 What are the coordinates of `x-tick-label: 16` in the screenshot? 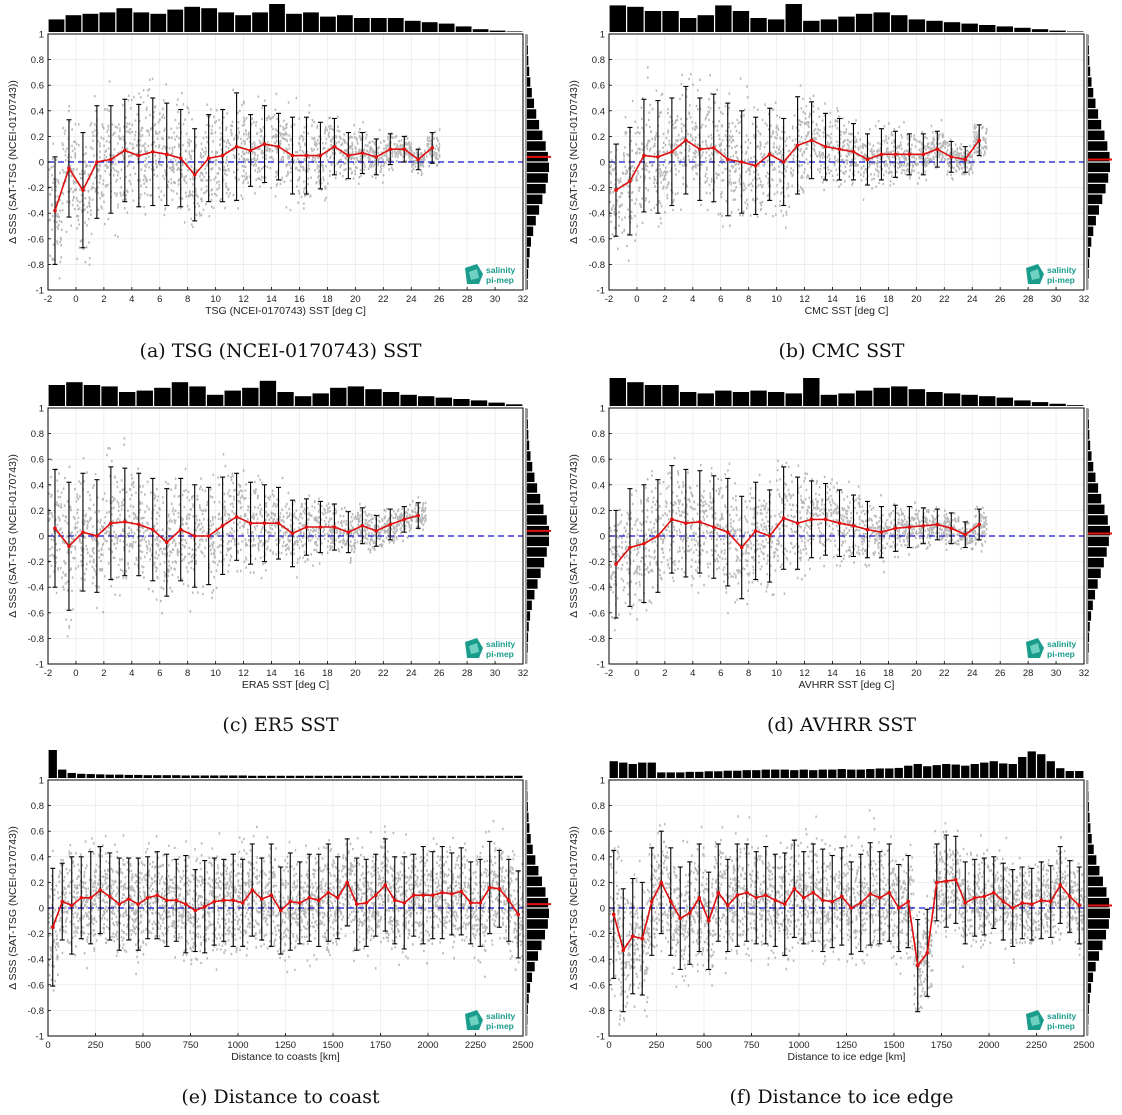 It's located at (860, 299).